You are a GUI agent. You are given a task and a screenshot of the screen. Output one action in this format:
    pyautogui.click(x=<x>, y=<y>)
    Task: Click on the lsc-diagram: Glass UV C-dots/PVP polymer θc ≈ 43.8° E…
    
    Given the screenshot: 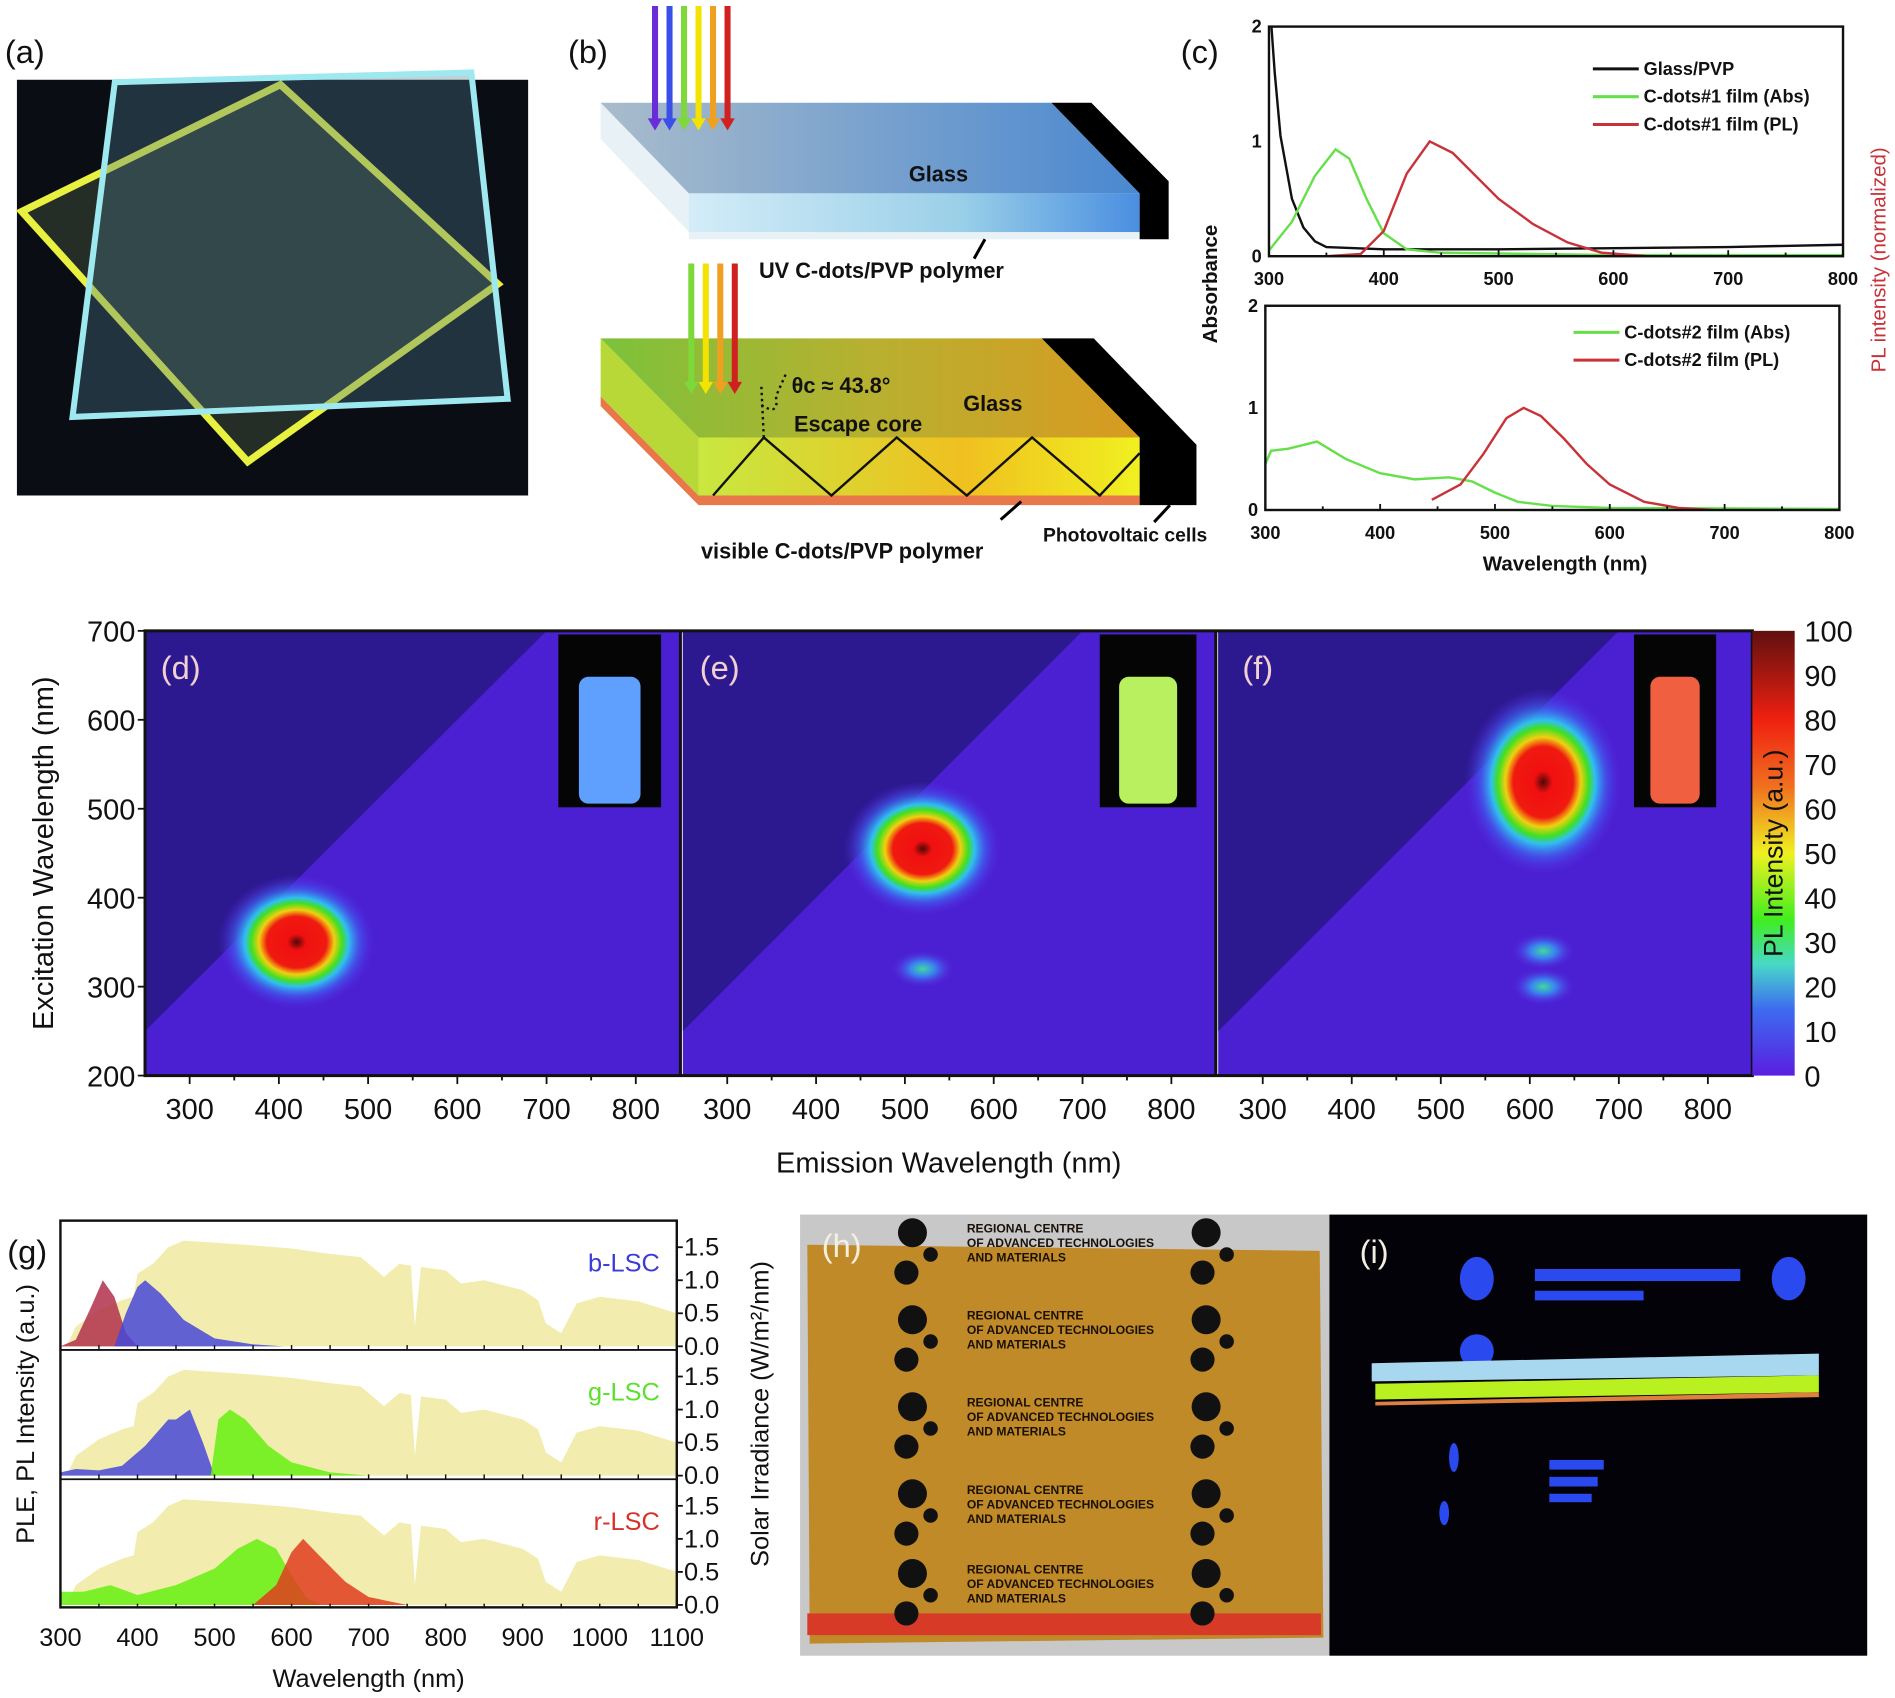 What is the action you would take?
    pyautogui.click(x=903, y=284)
    